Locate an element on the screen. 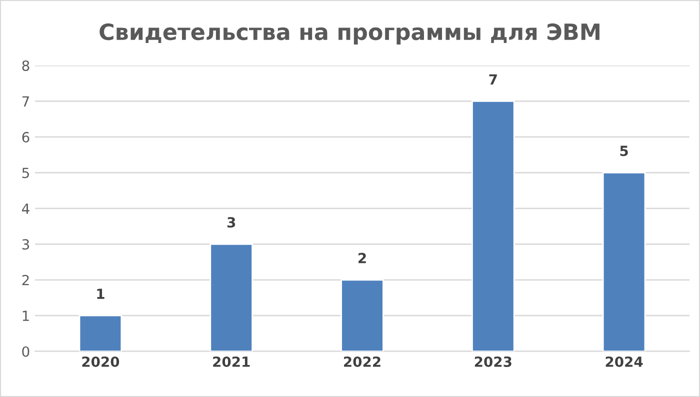 The height and width of the screenshot is (397, 700). y-tick-label: 2 is located at coordinates (25, 280).